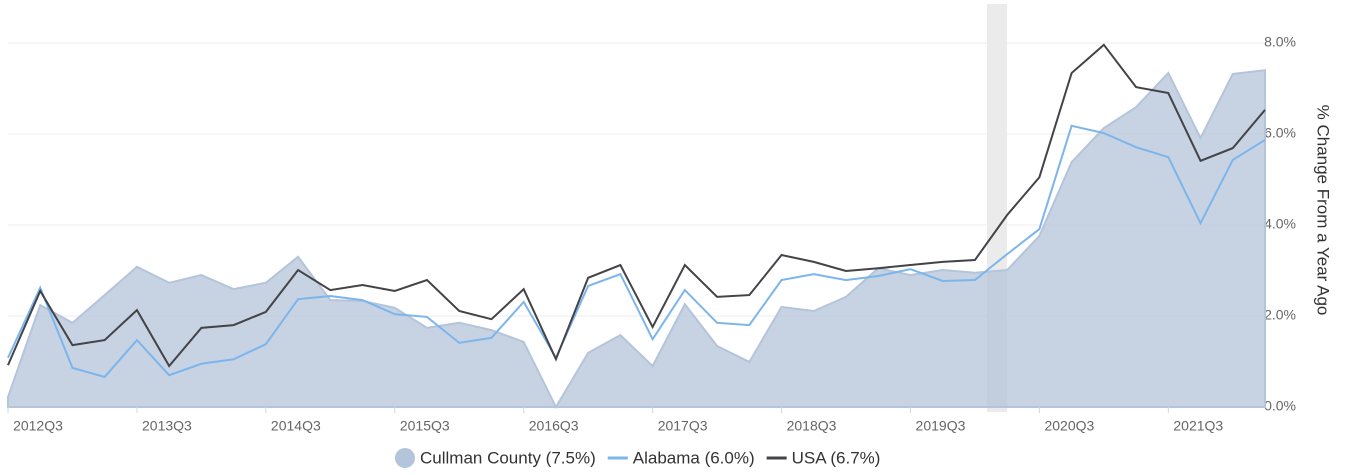 Image resolution: width=1349 pixels, height=475 pixels. What do you see at coordinates (425, 426) in the screenshot?
I see `x-tick-label: 2015Q3` at bounding box center [425, 426].